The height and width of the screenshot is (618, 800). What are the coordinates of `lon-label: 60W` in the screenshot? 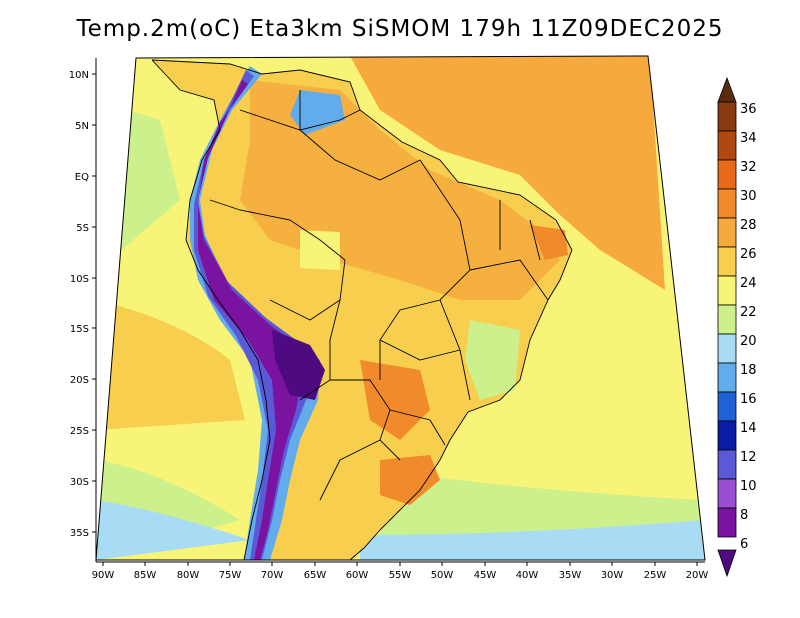 It's located at (357, 575).